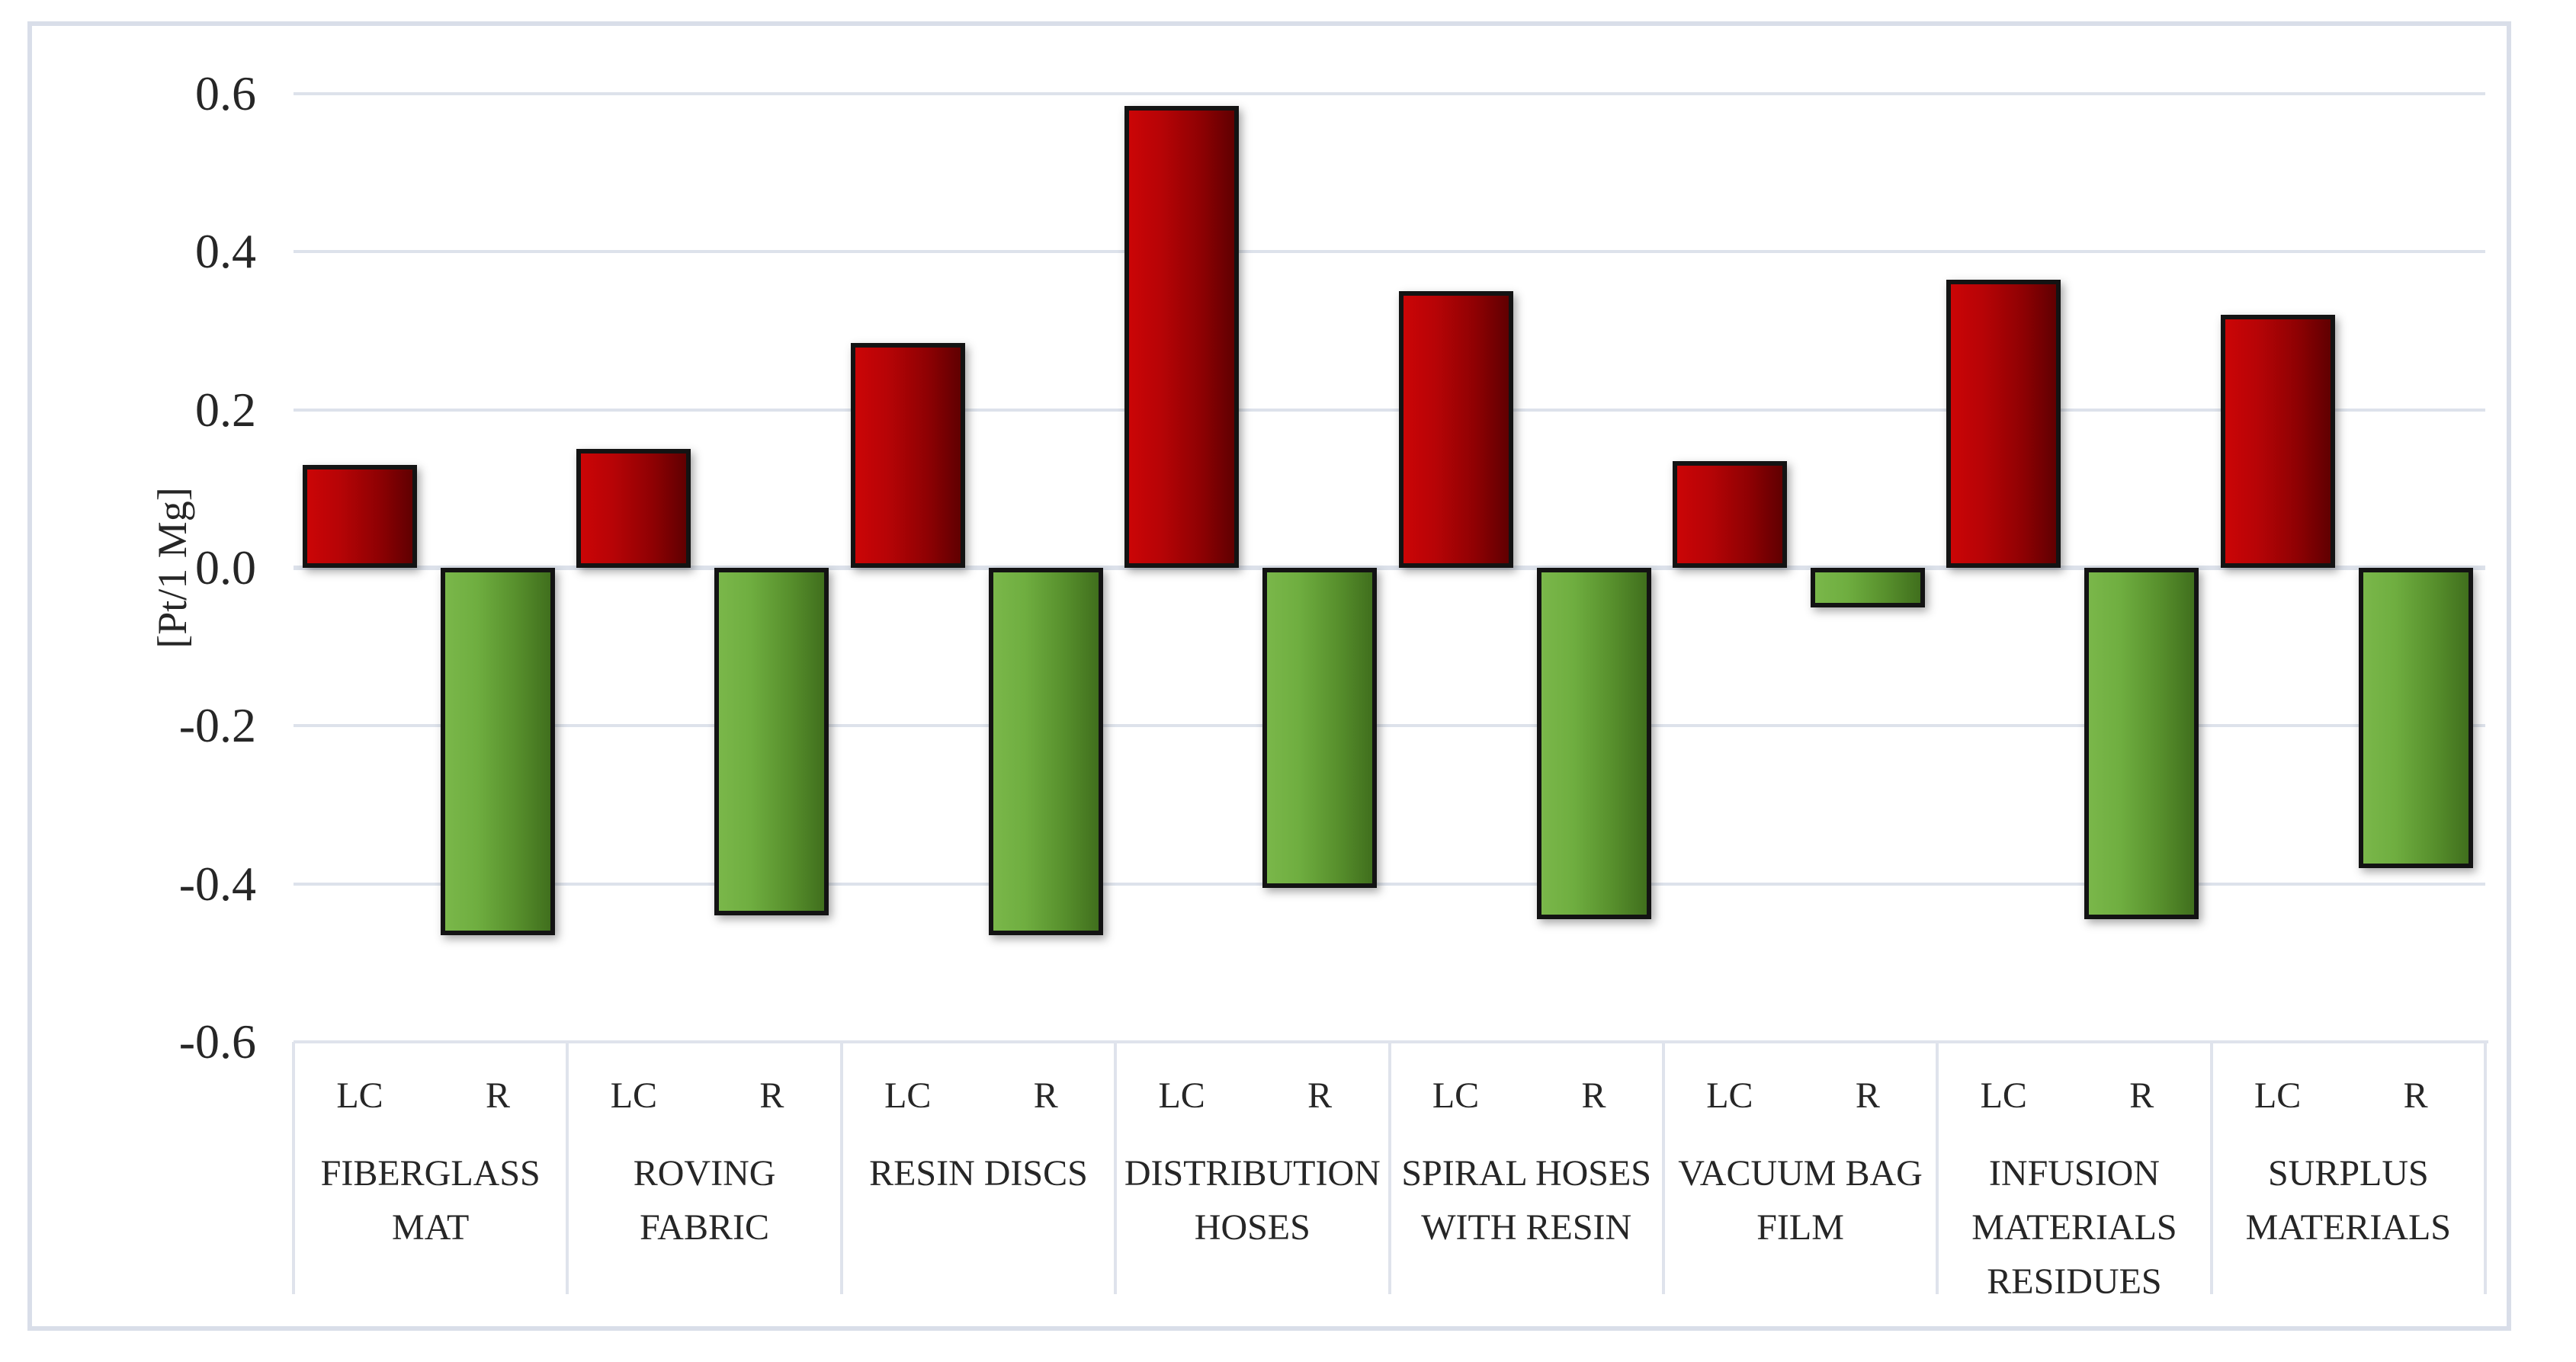 The height and width of the screenshot is (1362, 2576). Describe the element at coordinates (1593, 744) in the screenshot. I see `bar-r-spiral-hoses-with-resin` at that location.